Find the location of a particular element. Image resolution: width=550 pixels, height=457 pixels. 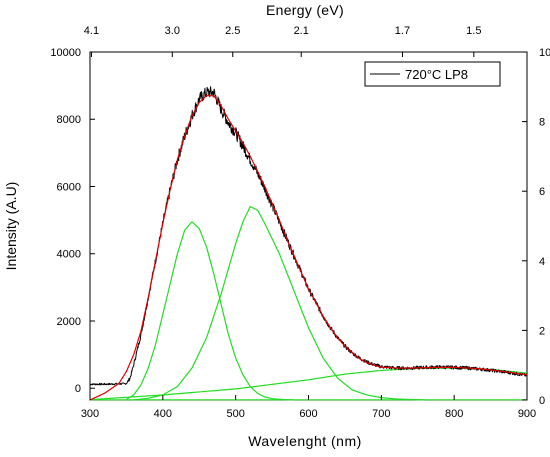

y-tick-label: 4000 is located at coordinates (69, 255).